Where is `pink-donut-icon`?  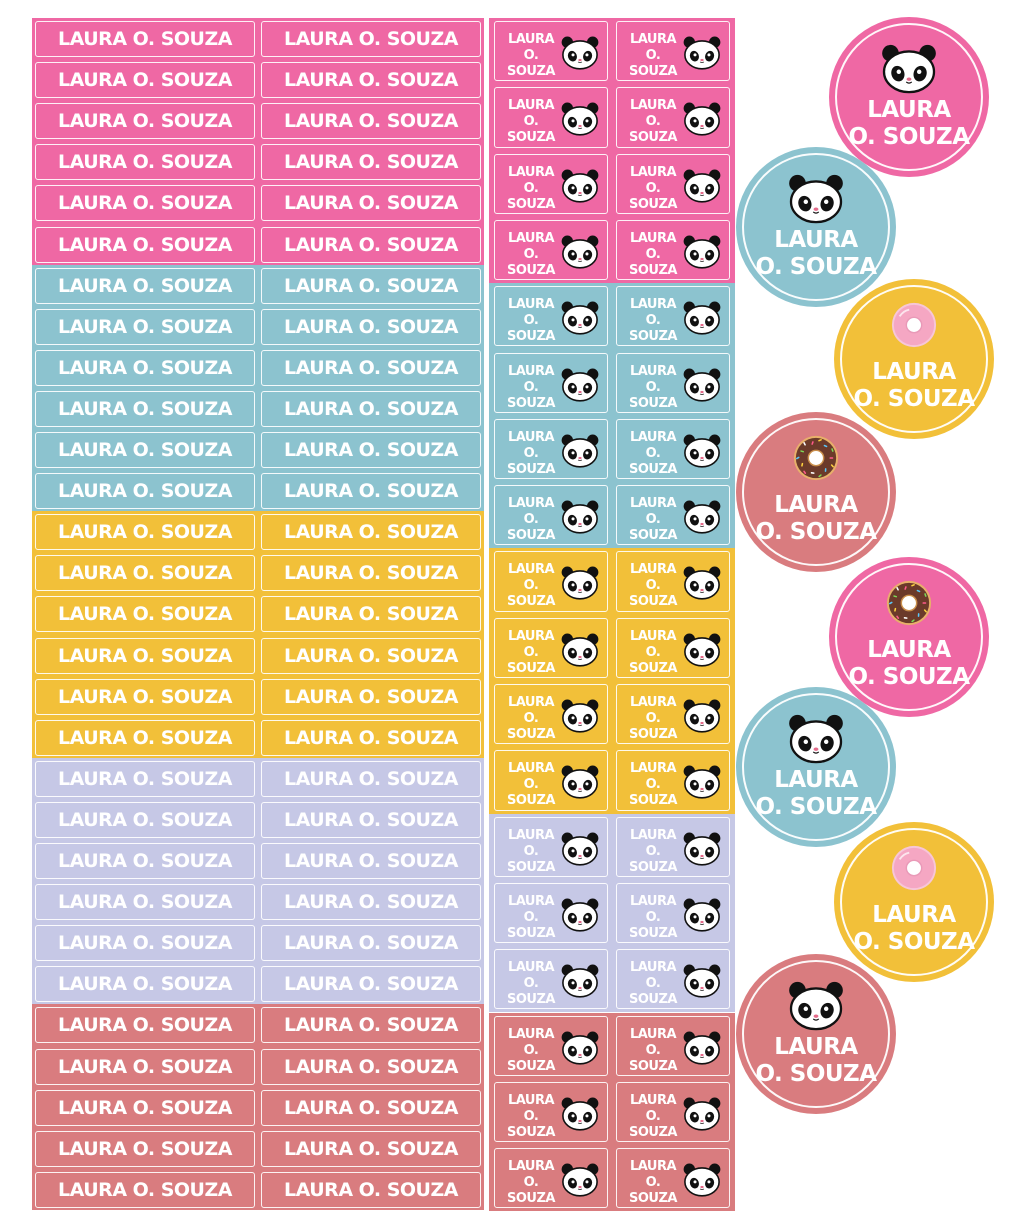 pink-donut-icon is located at coordinates (914, 327).